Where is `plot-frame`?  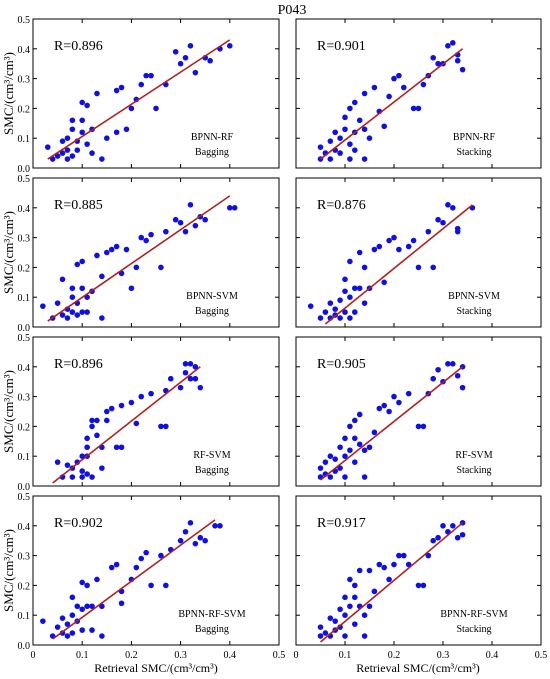 plot-frame is located at coordinates (418, 93).